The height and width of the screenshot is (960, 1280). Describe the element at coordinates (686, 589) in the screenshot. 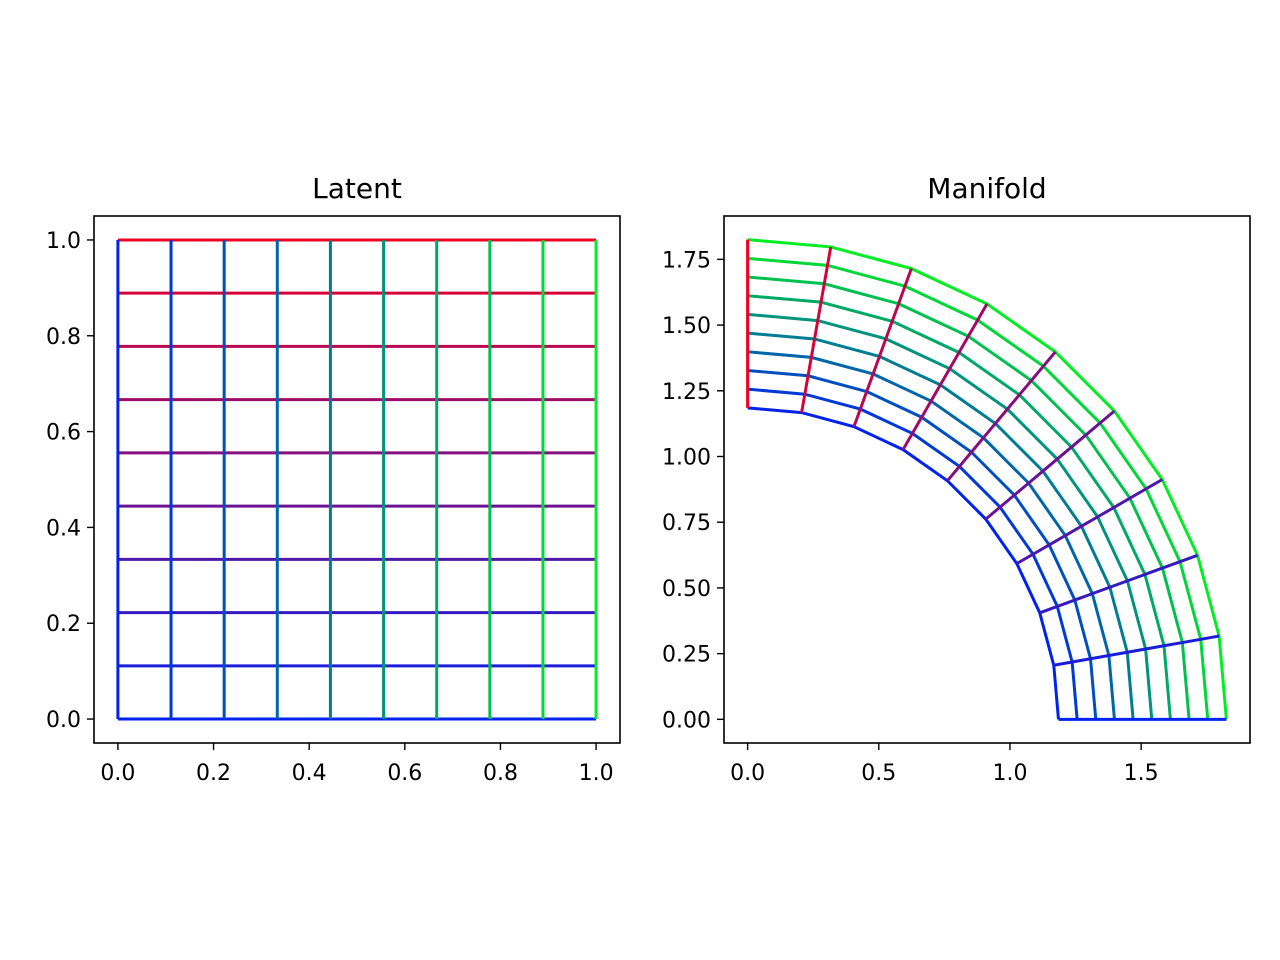

I see `manifold-y-tick-label: 0.50` at that location.